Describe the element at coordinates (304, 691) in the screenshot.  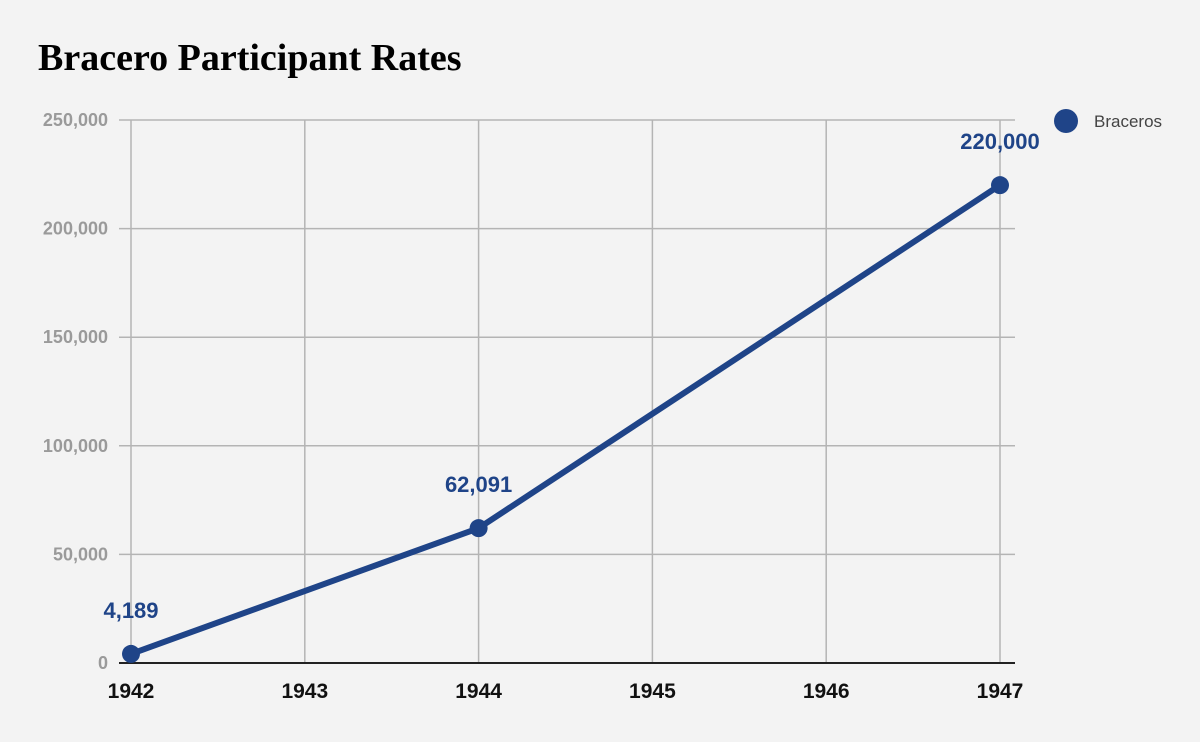
I see `x-tick-label: 1943` at that location.